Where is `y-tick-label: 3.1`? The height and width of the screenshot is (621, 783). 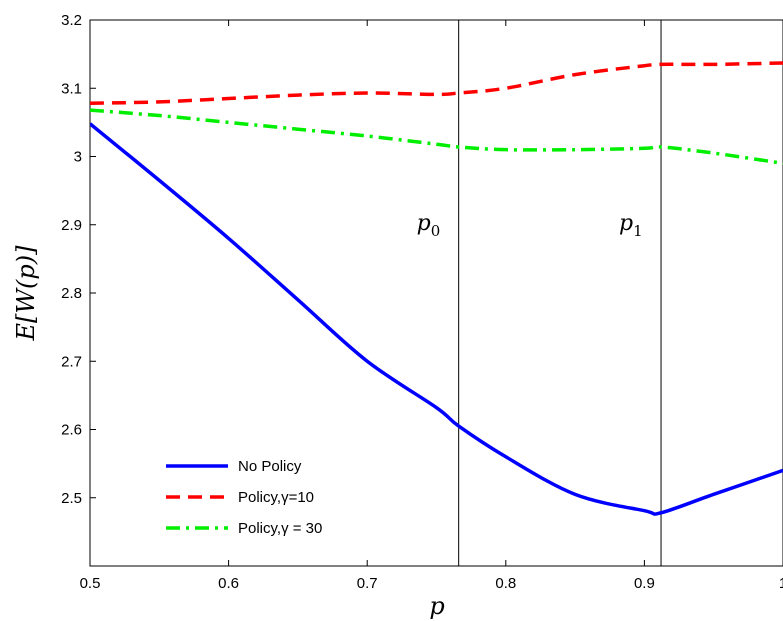 y-tick-label: 3.1 is located at coordinates (71, 88).